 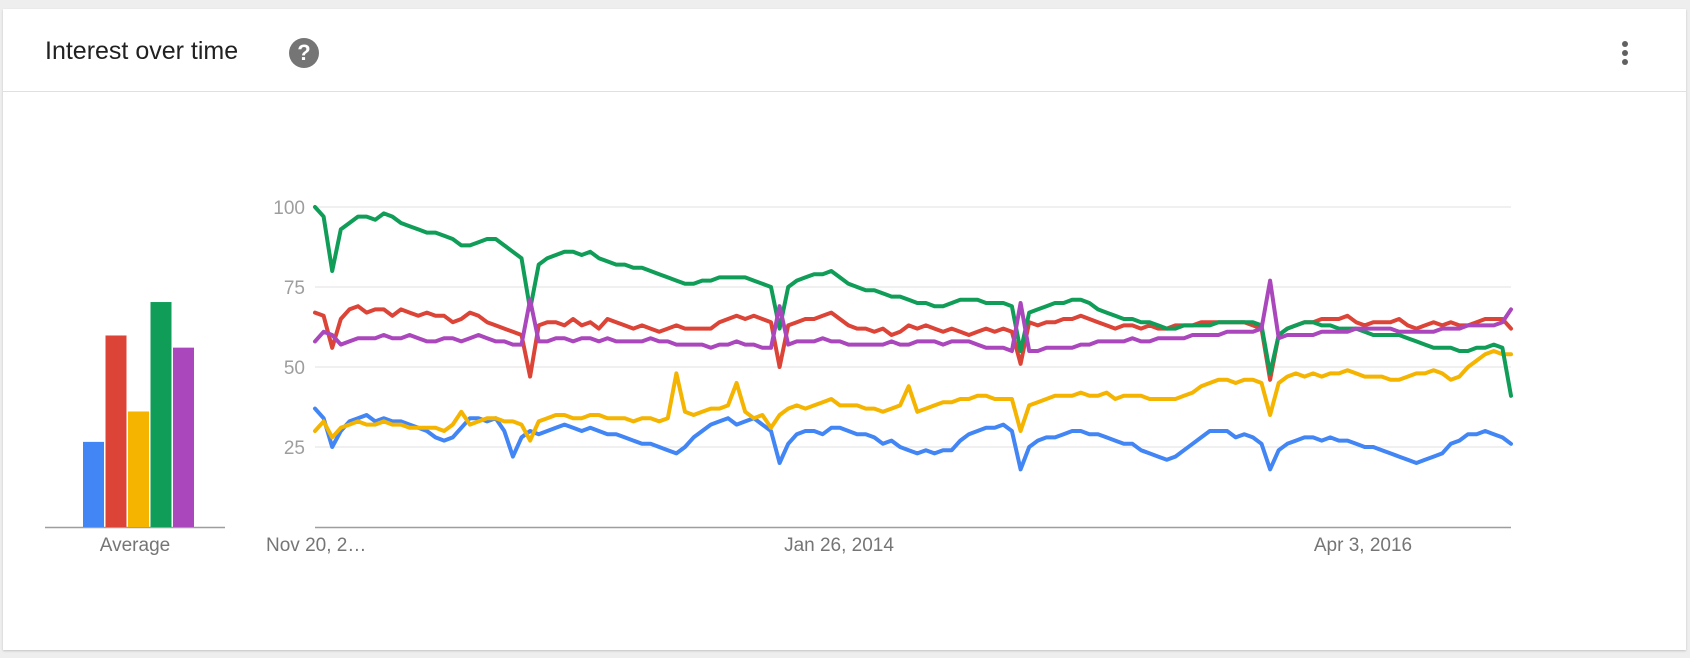 I want to click on y-tick-label: 25, so click(x=294, y=448).